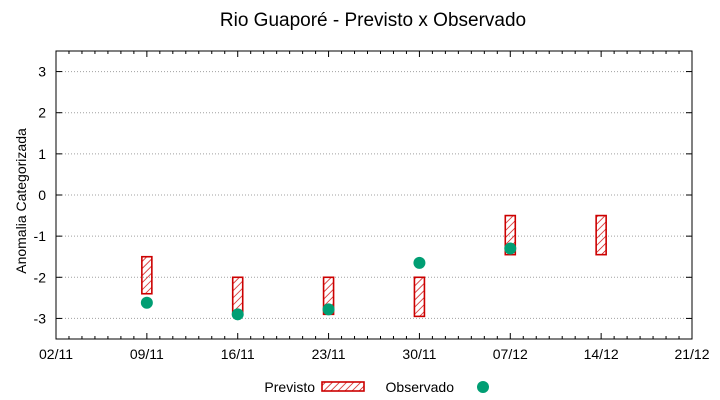 Image resolution: width=720 pixels, height=400 pixels. I want to click on x-tick-label: 21/12, so click(691, 354).